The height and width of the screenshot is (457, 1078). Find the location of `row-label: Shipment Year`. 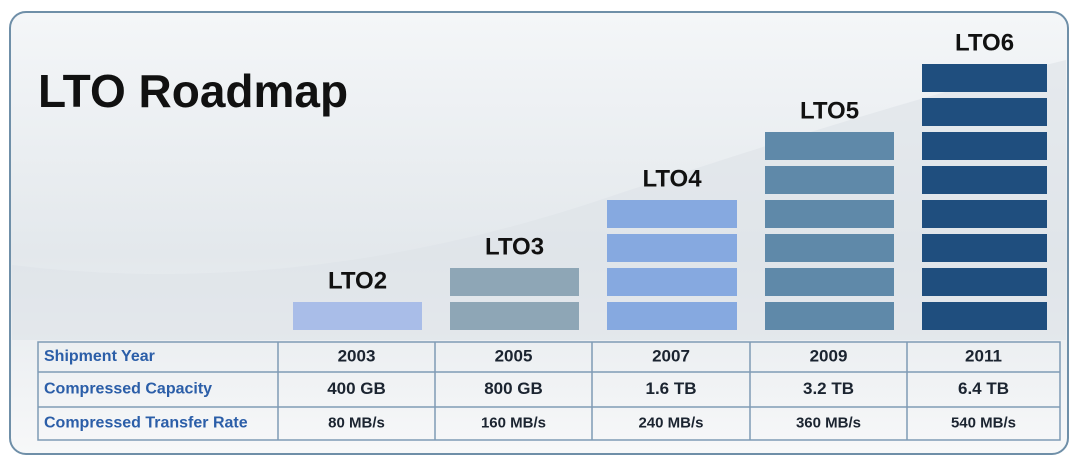

row-label: Shipment Year is located at coordinates (99, 356).